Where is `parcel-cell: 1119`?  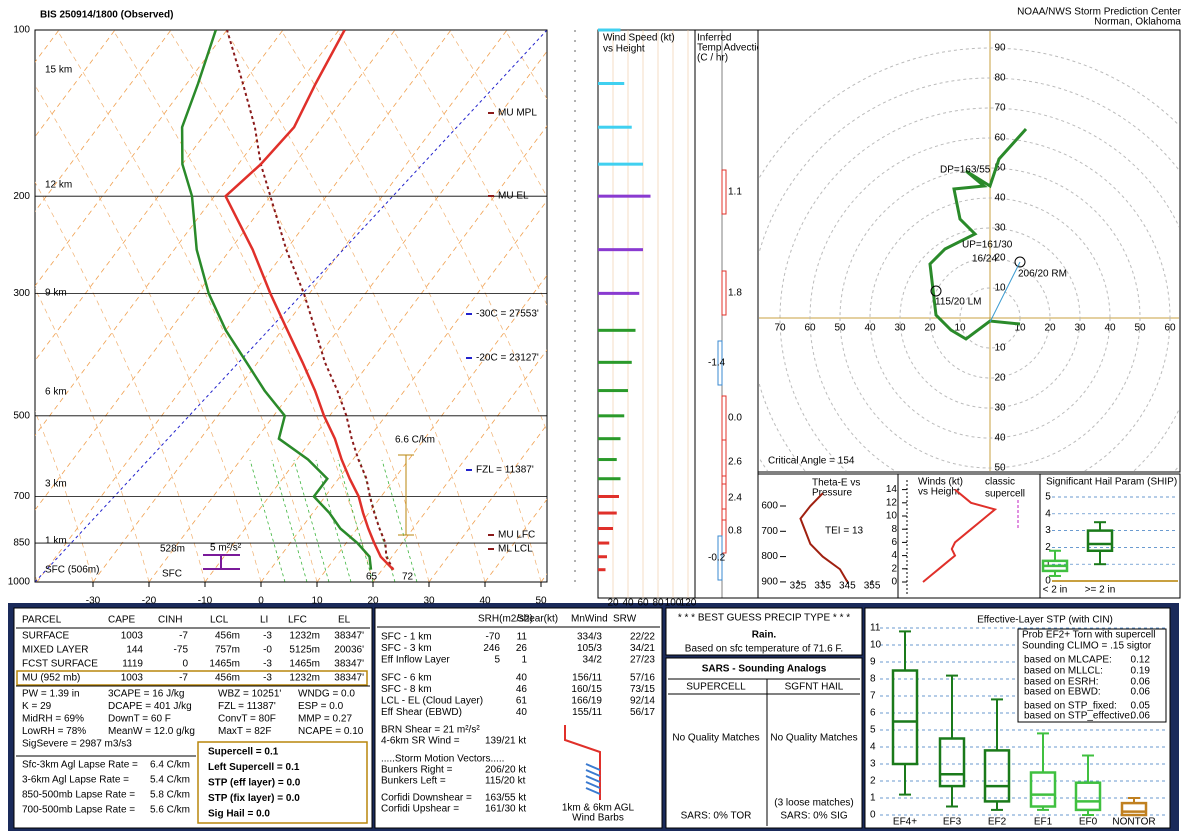 parcel-cell: 1119 is located at coordinates (132, 664).